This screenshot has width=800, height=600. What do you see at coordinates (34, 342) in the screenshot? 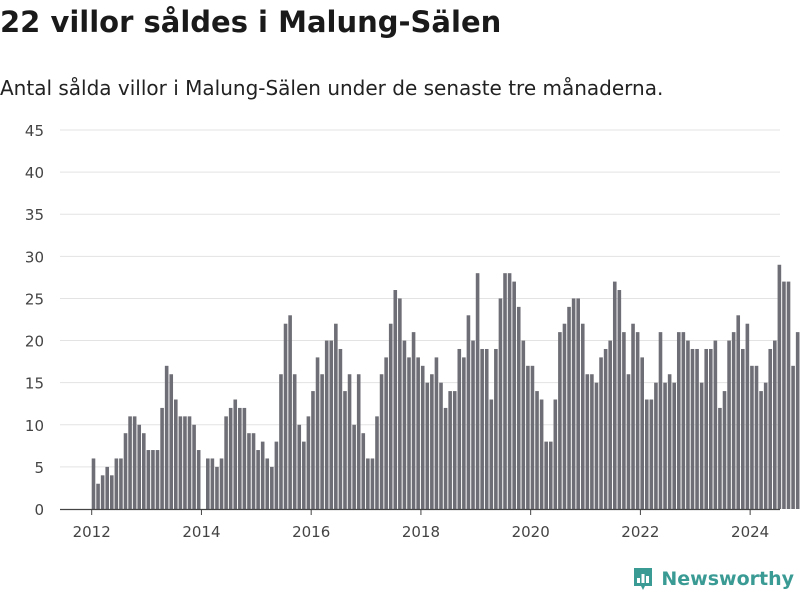
I see `y-tick-label: 20` at bounding box center [34, 342].